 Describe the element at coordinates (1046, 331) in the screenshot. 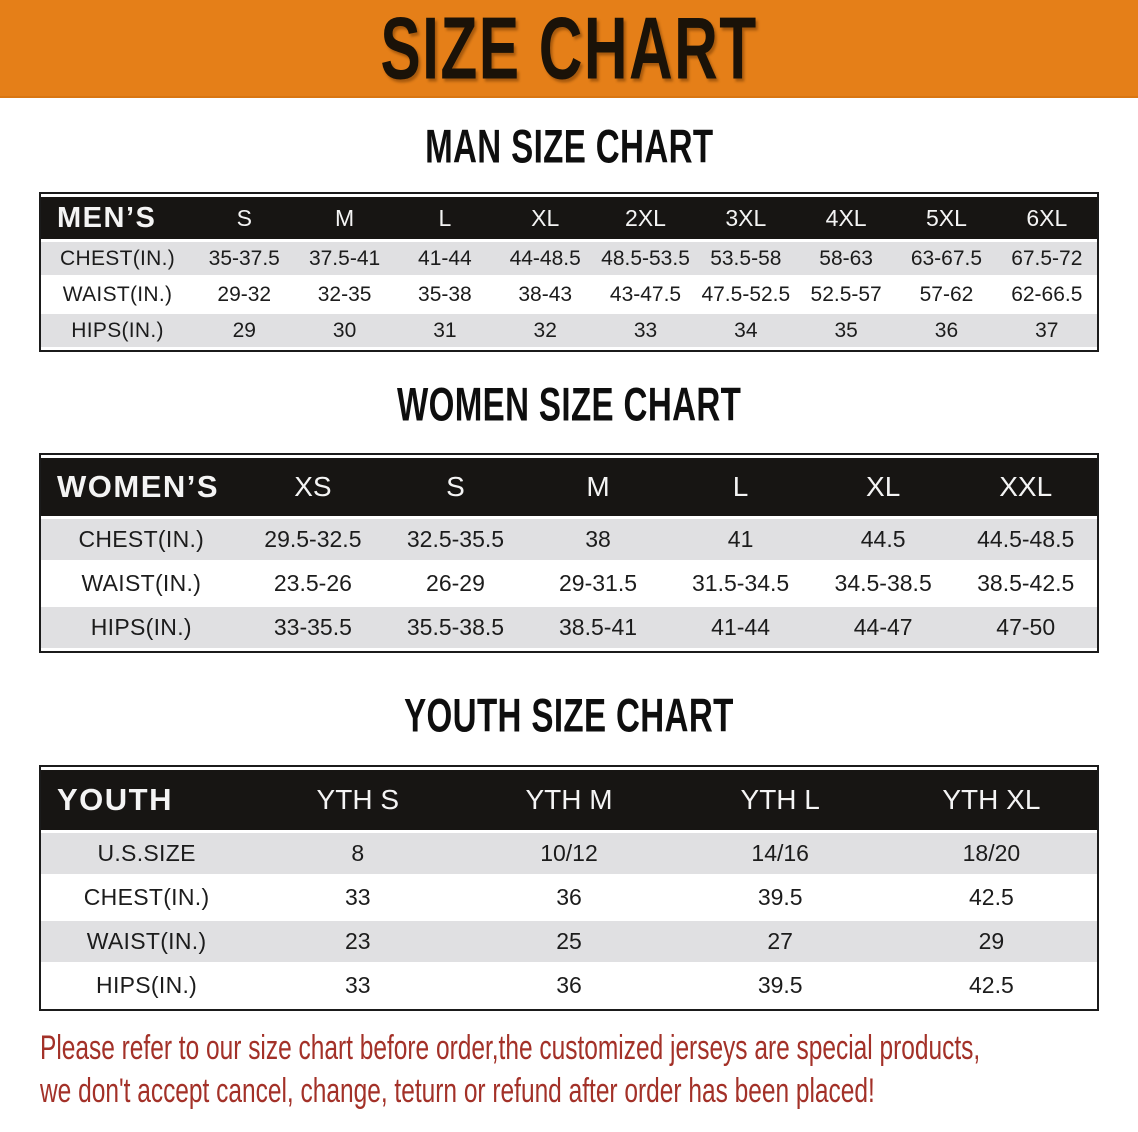

I see `size-value: 37` at that location.